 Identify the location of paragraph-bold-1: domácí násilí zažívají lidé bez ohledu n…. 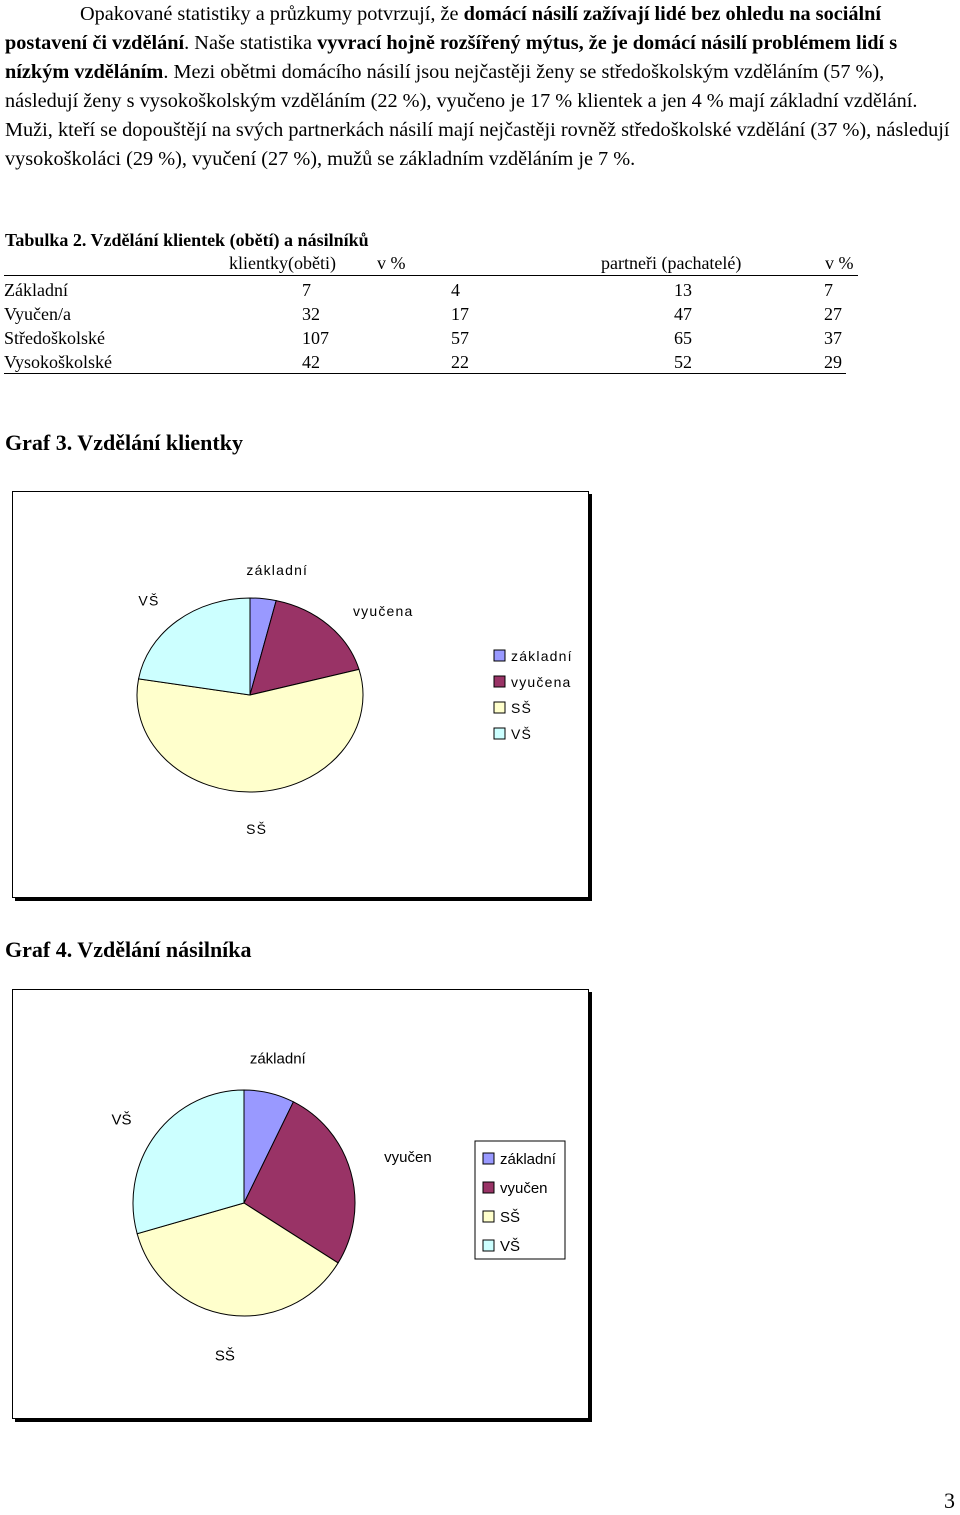
(443, 28).